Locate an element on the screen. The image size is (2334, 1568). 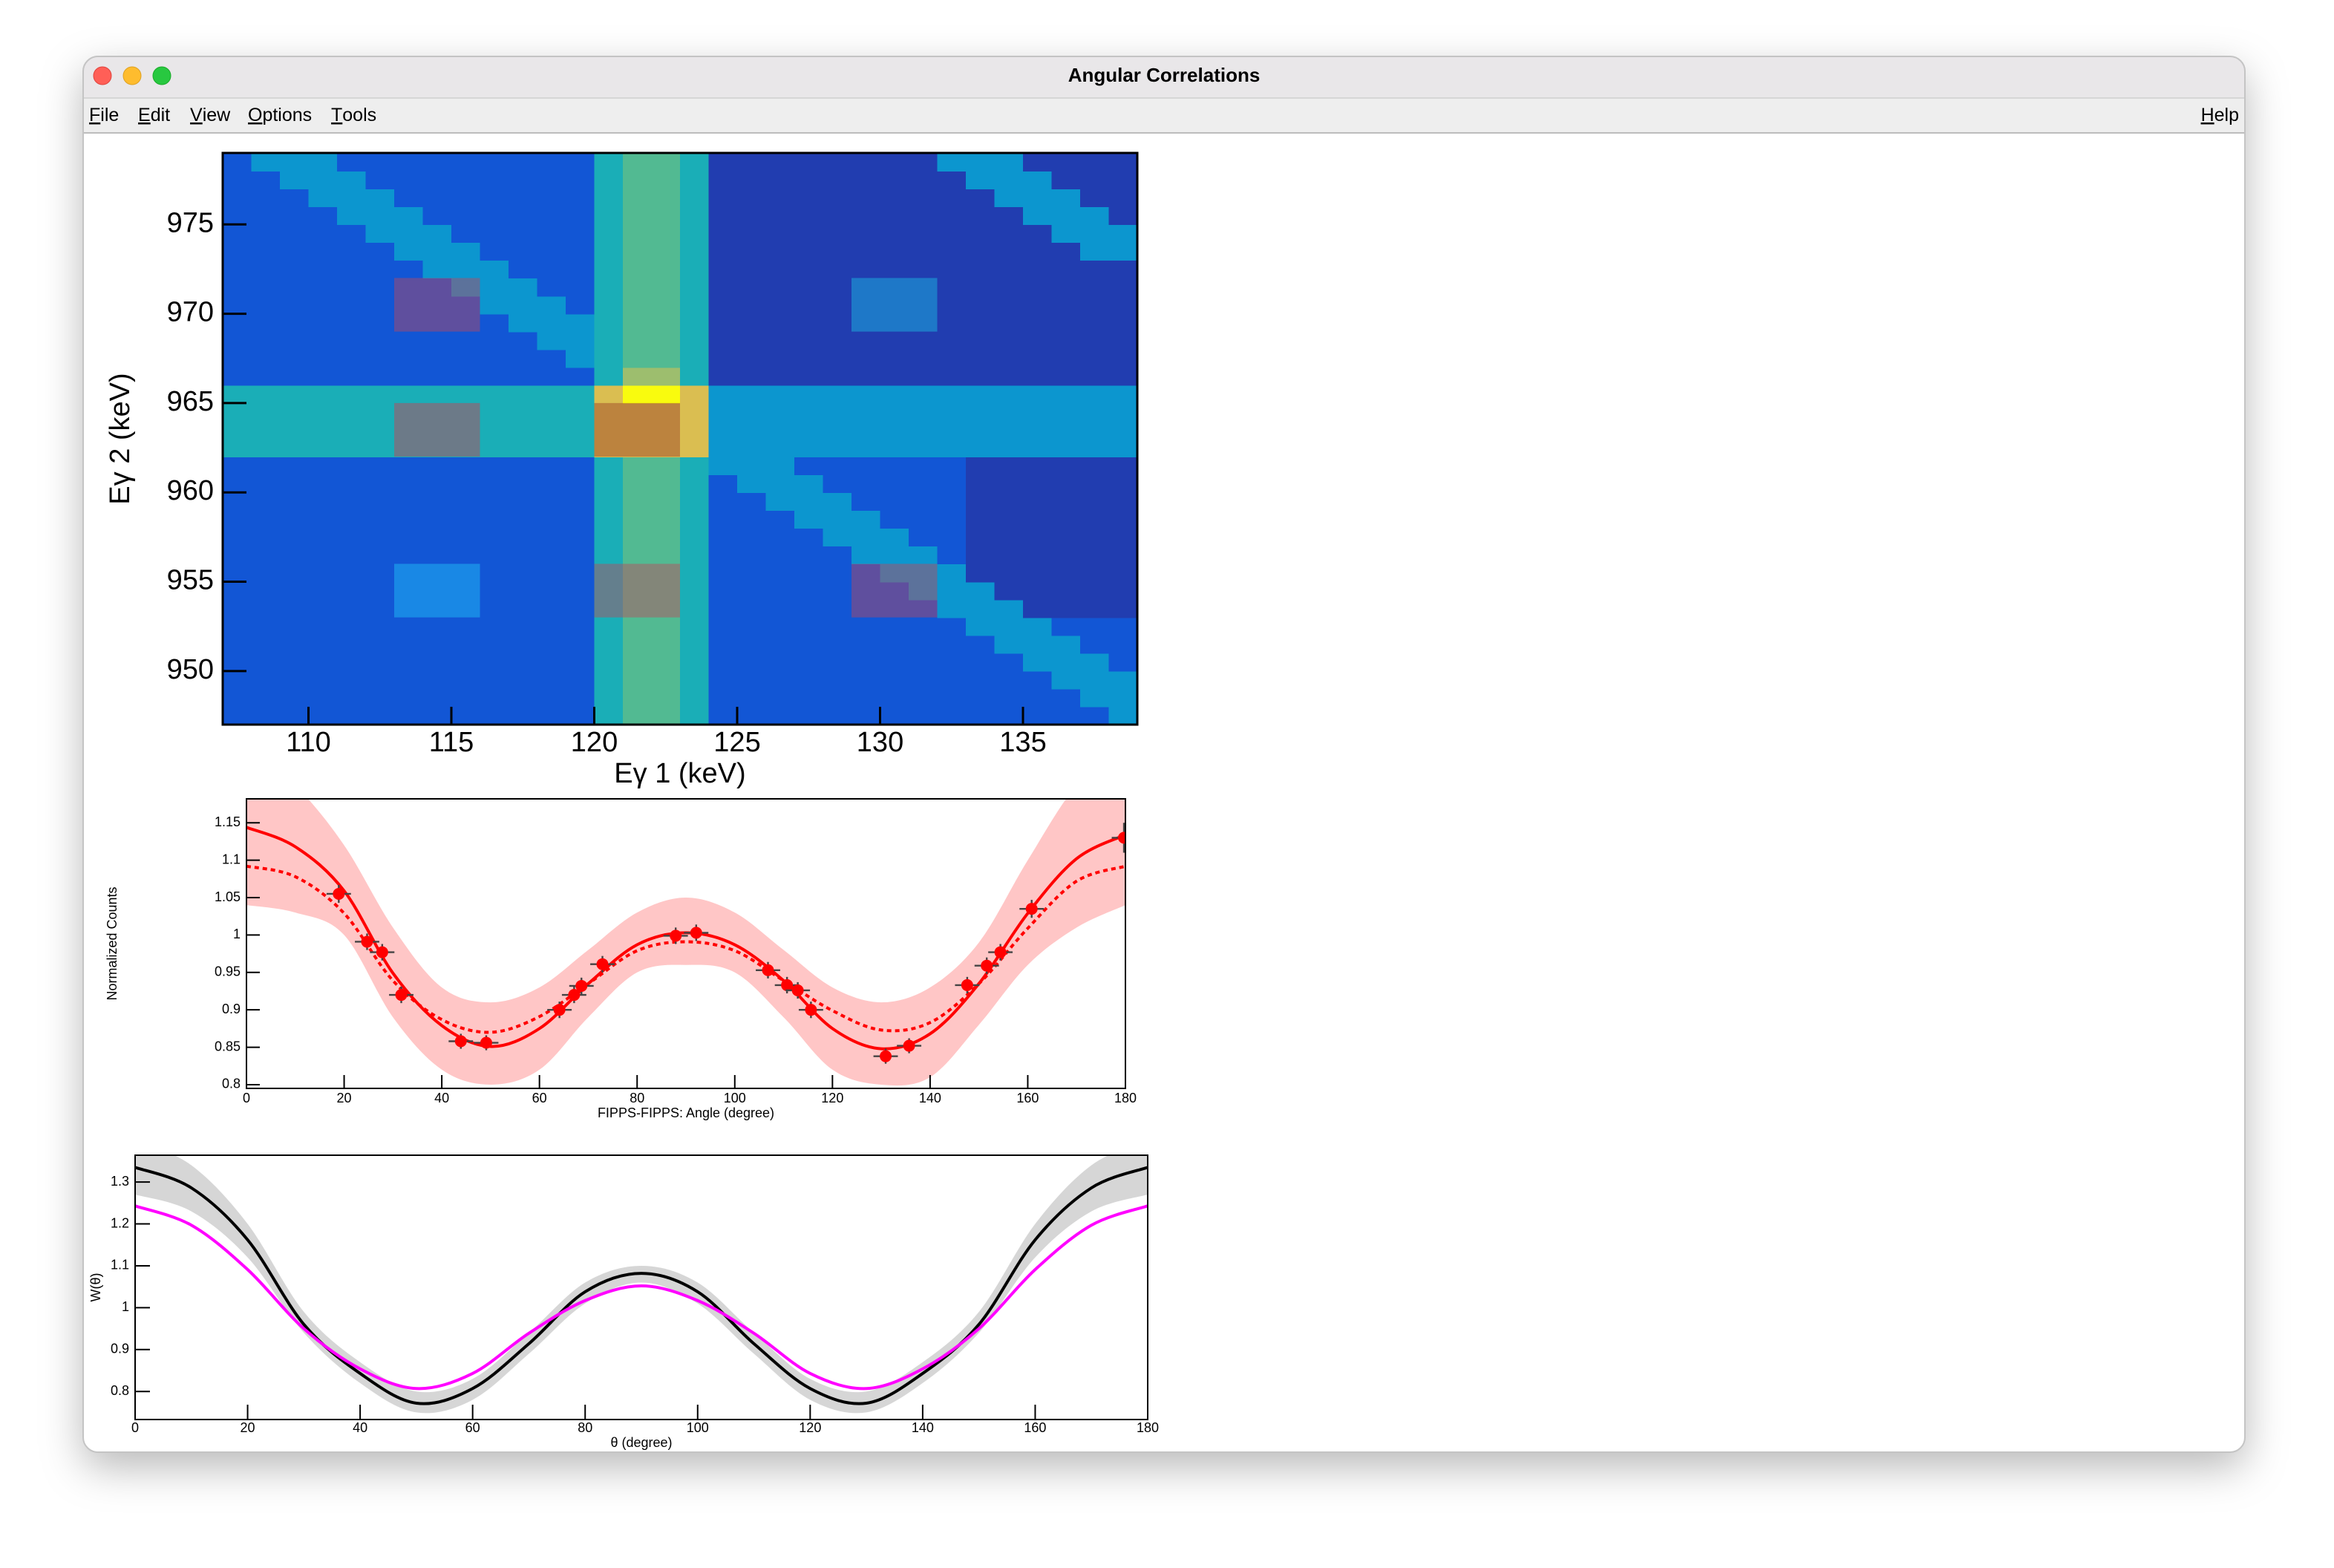
y-tick-label: 0.9 is located at coordinates (120, 1349).